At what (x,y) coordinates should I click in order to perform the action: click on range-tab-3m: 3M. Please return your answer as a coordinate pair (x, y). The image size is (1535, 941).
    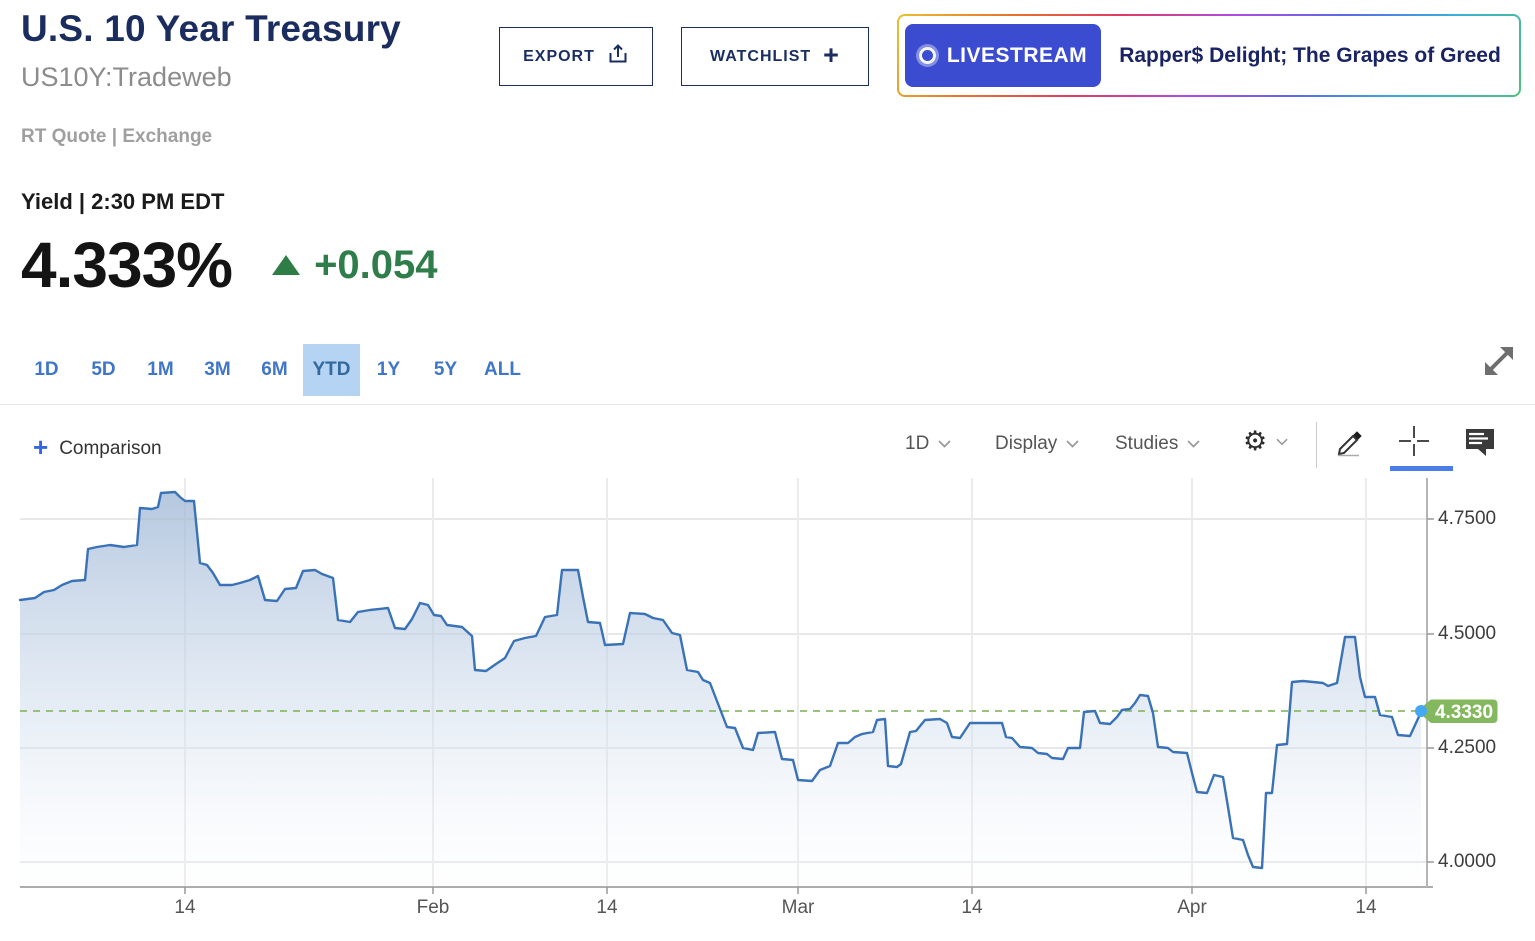
    Looking at the image, I should click on (217, 369).